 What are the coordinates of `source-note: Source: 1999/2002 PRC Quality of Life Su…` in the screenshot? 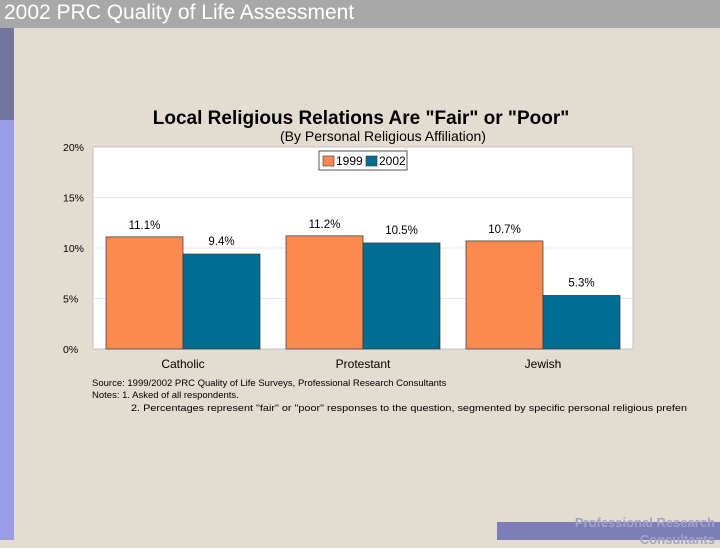 It's located at (269, 383).